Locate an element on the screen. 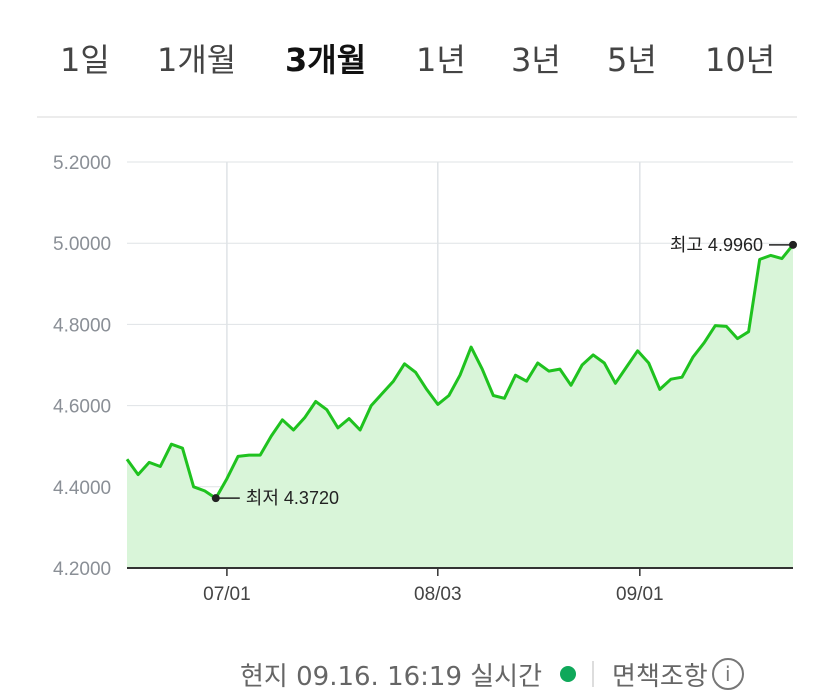 This screenshot has width=835, height=699. tab-1일: 1일 is located at coordinates (85, 60).